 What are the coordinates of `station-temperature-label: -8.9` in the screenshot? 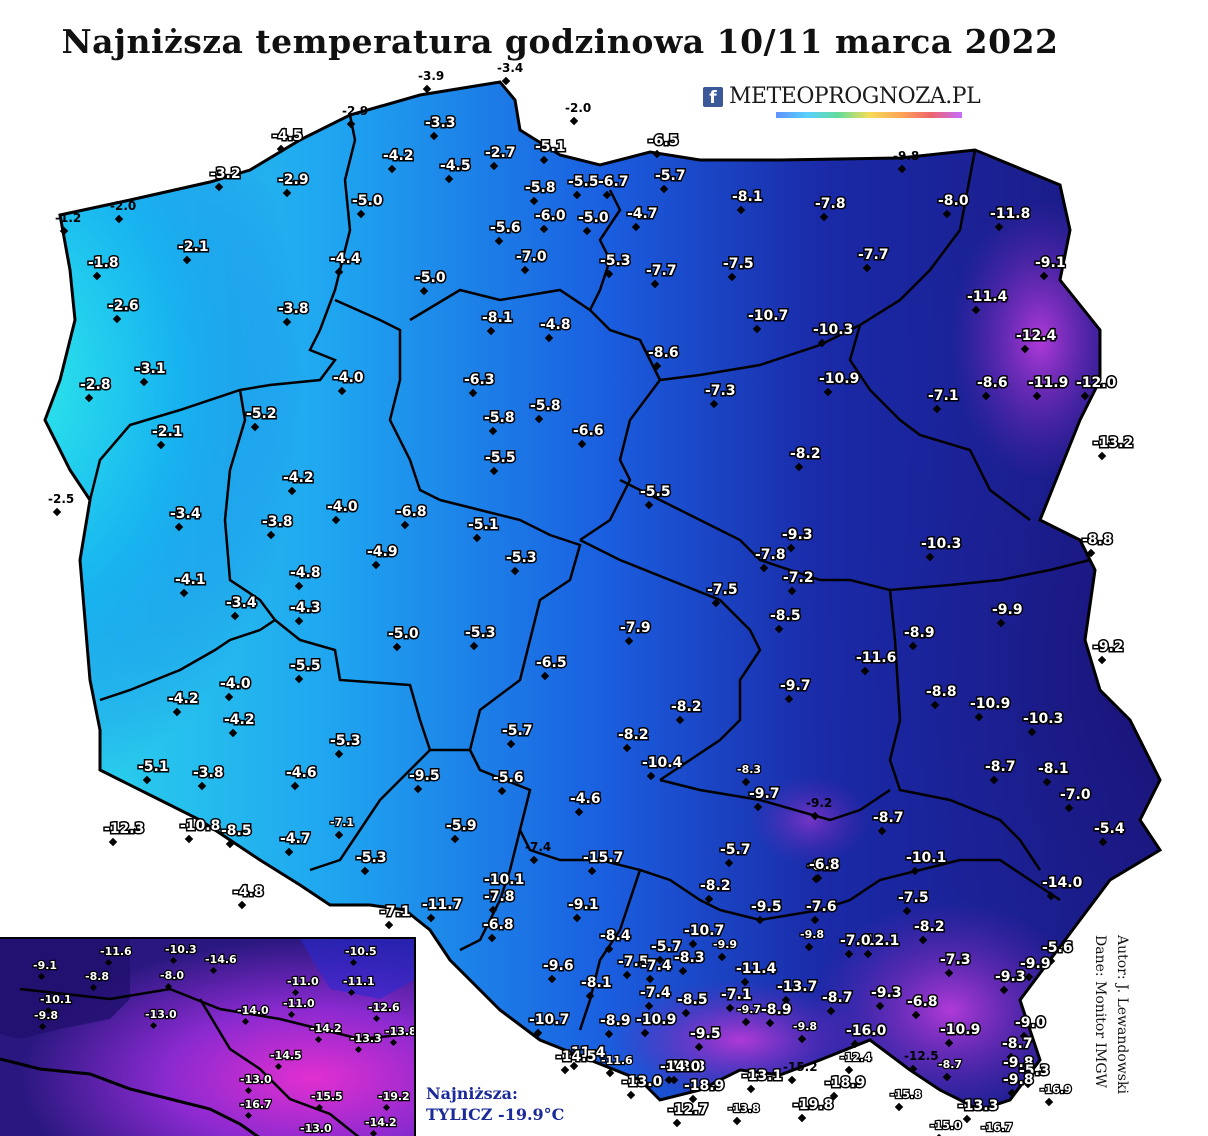 It's located at (919, 633).